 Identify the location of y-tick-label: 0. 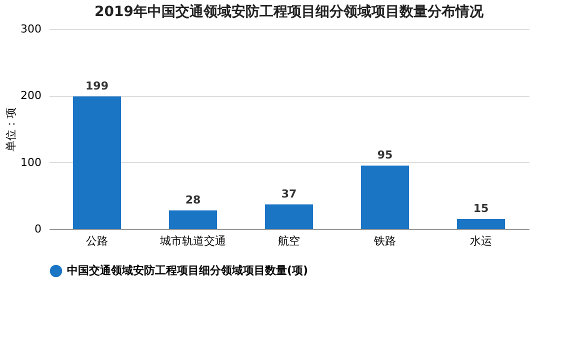
(38, 229).